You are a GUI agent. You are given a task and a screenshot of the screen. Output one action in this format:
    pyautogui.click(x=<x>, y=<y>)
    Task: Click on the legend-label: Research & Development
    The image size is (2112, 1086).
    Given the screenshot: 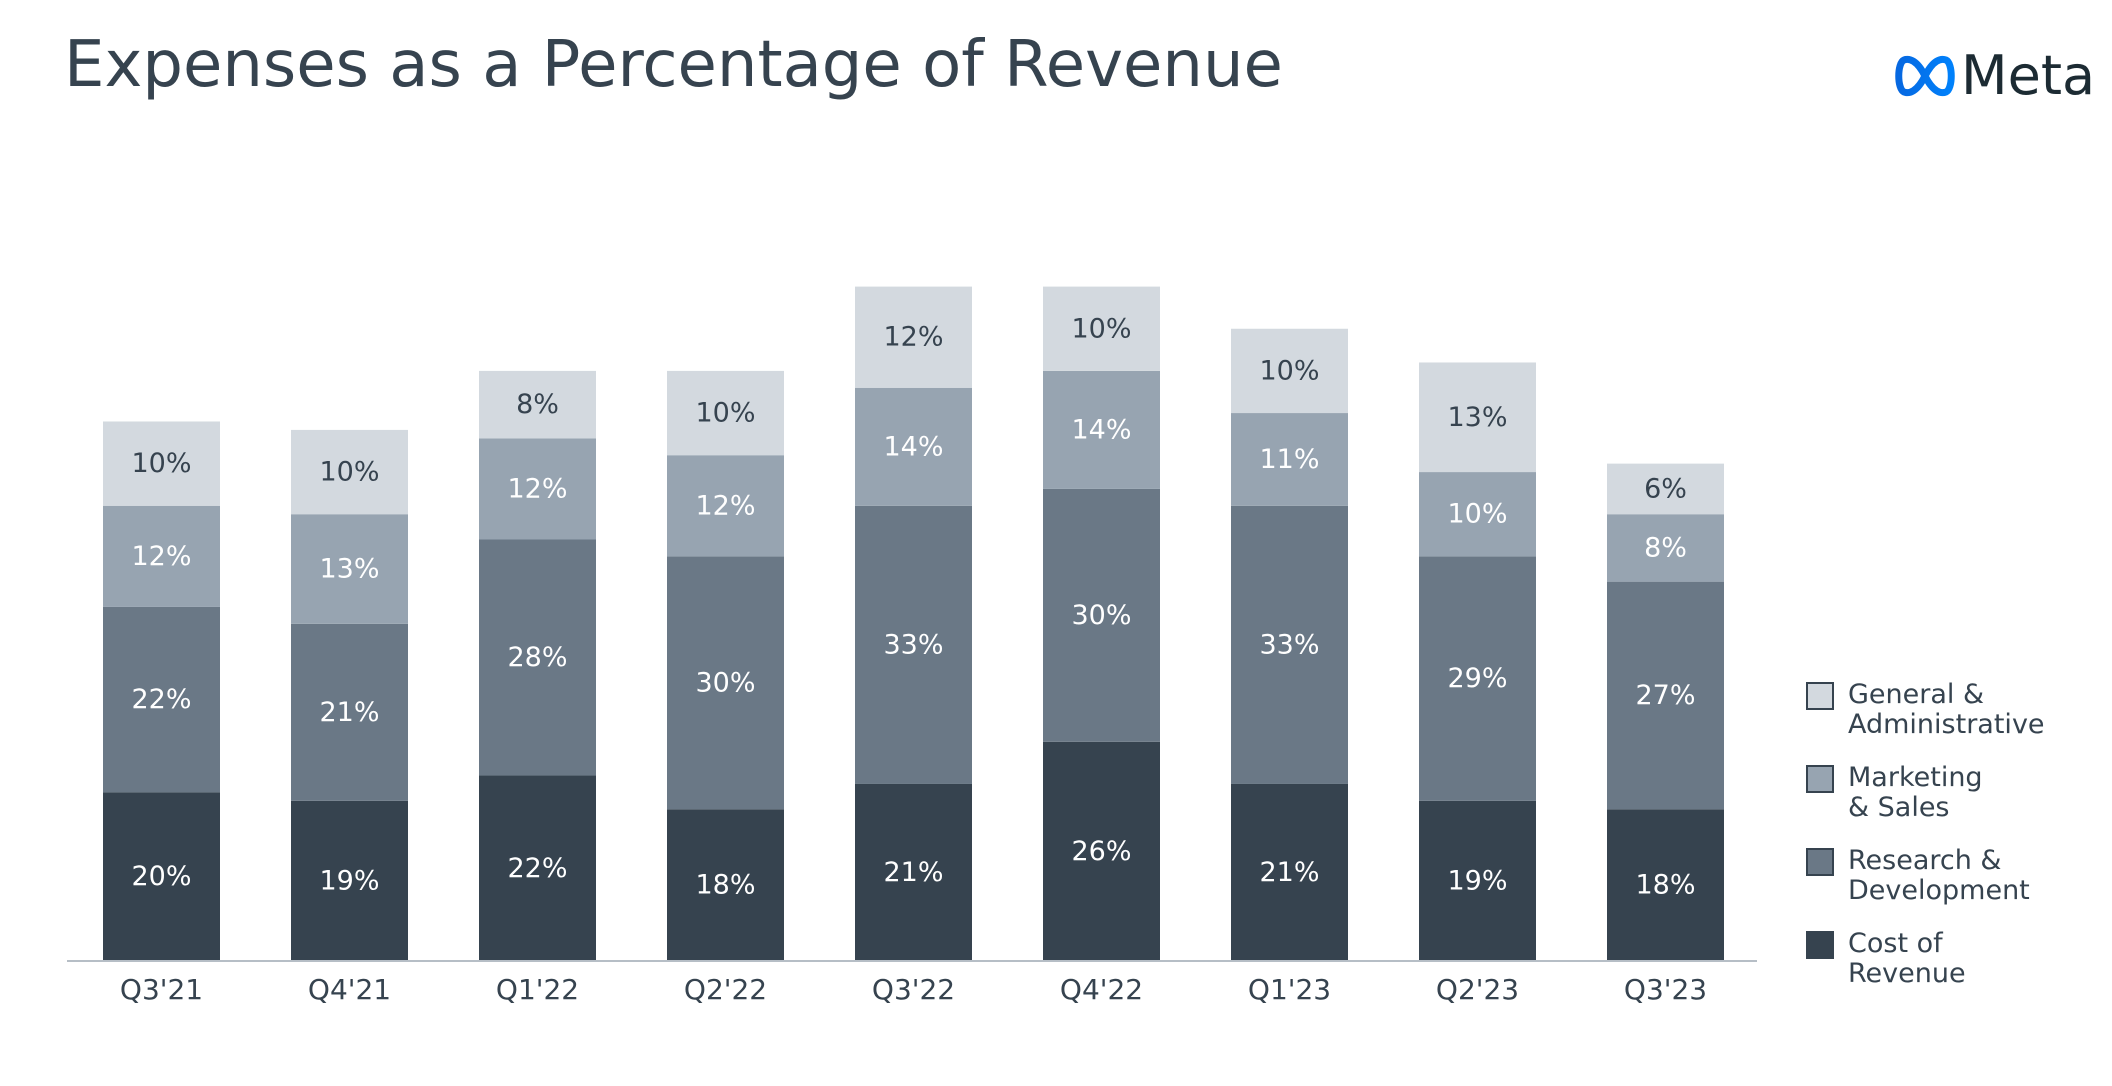 What is the action you would take?
    pyautogui.click(x=1939, y=875)
    